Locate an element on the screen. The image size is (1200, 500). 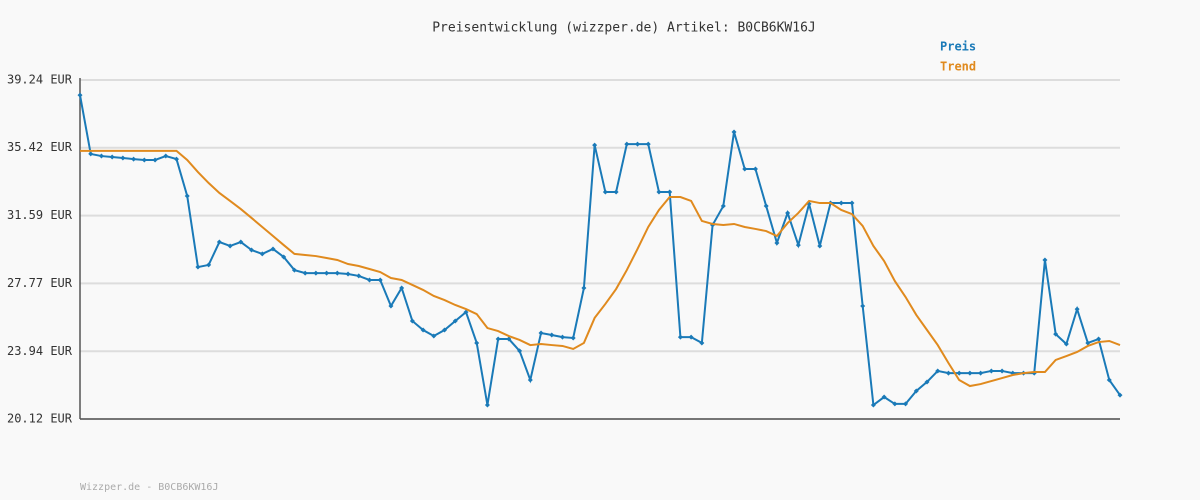
y-tick-label: 31.59 EUR is located at coordinates (40, 215).